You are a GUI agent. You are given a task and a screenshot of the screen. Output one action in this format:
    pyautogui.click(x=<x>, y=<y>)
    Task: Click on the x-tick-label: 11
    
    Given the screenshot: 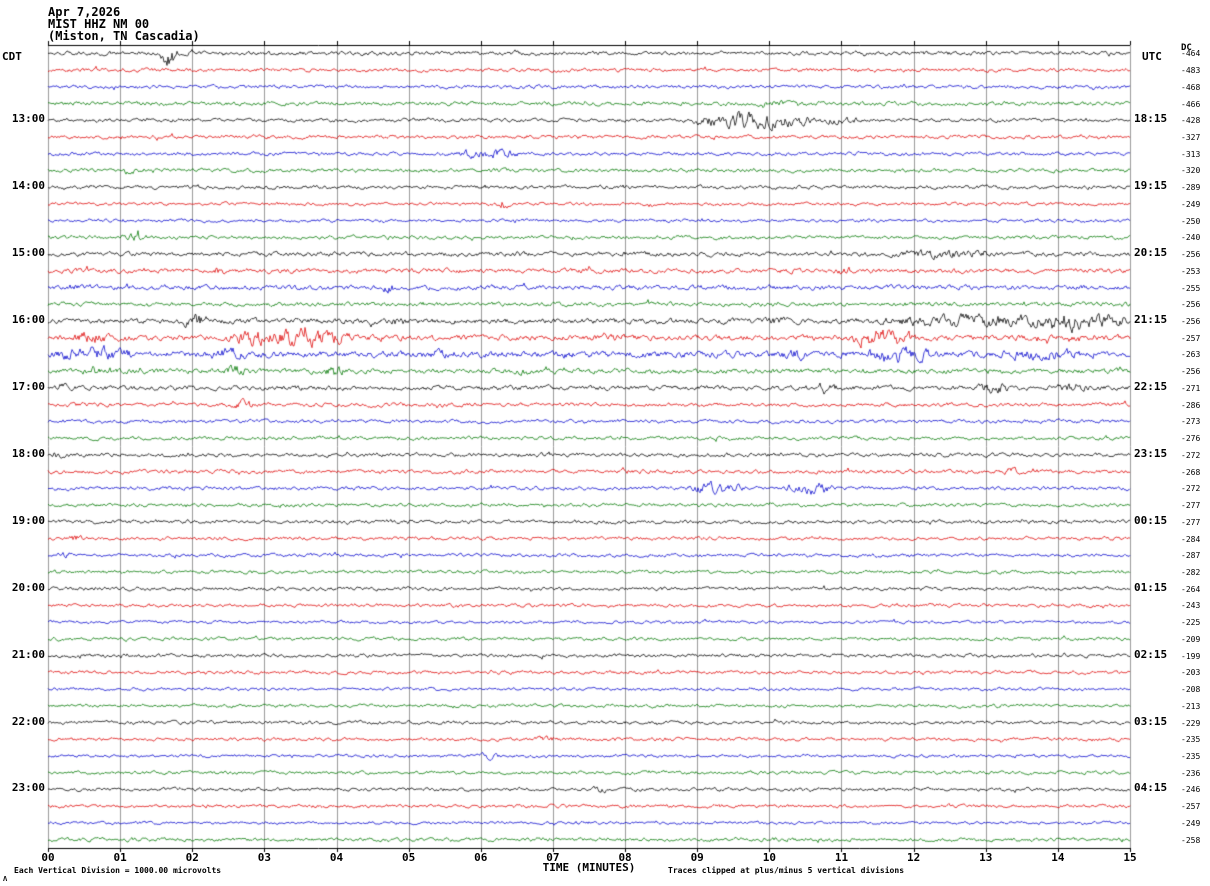 What is the action you would take?
    pyautogui.click(x=841, y=857)
    